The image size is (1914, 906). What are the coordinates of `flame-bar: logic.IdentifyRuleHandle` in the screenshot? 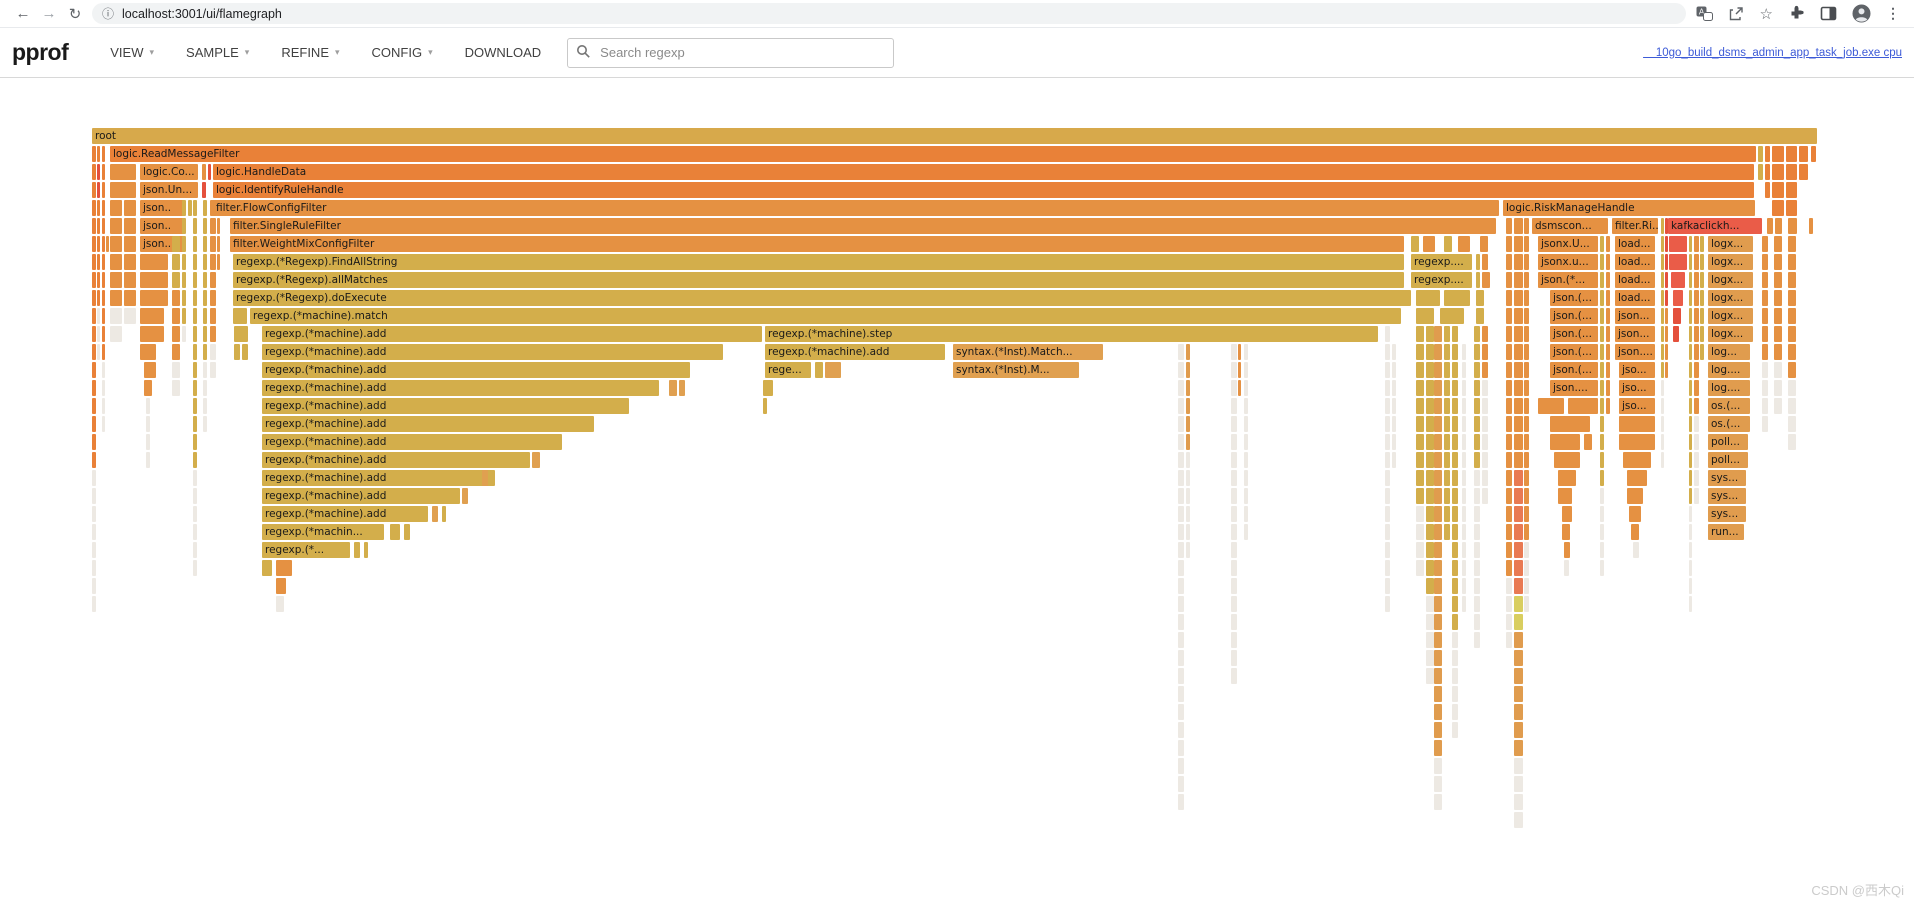 It's located at (983, 190).